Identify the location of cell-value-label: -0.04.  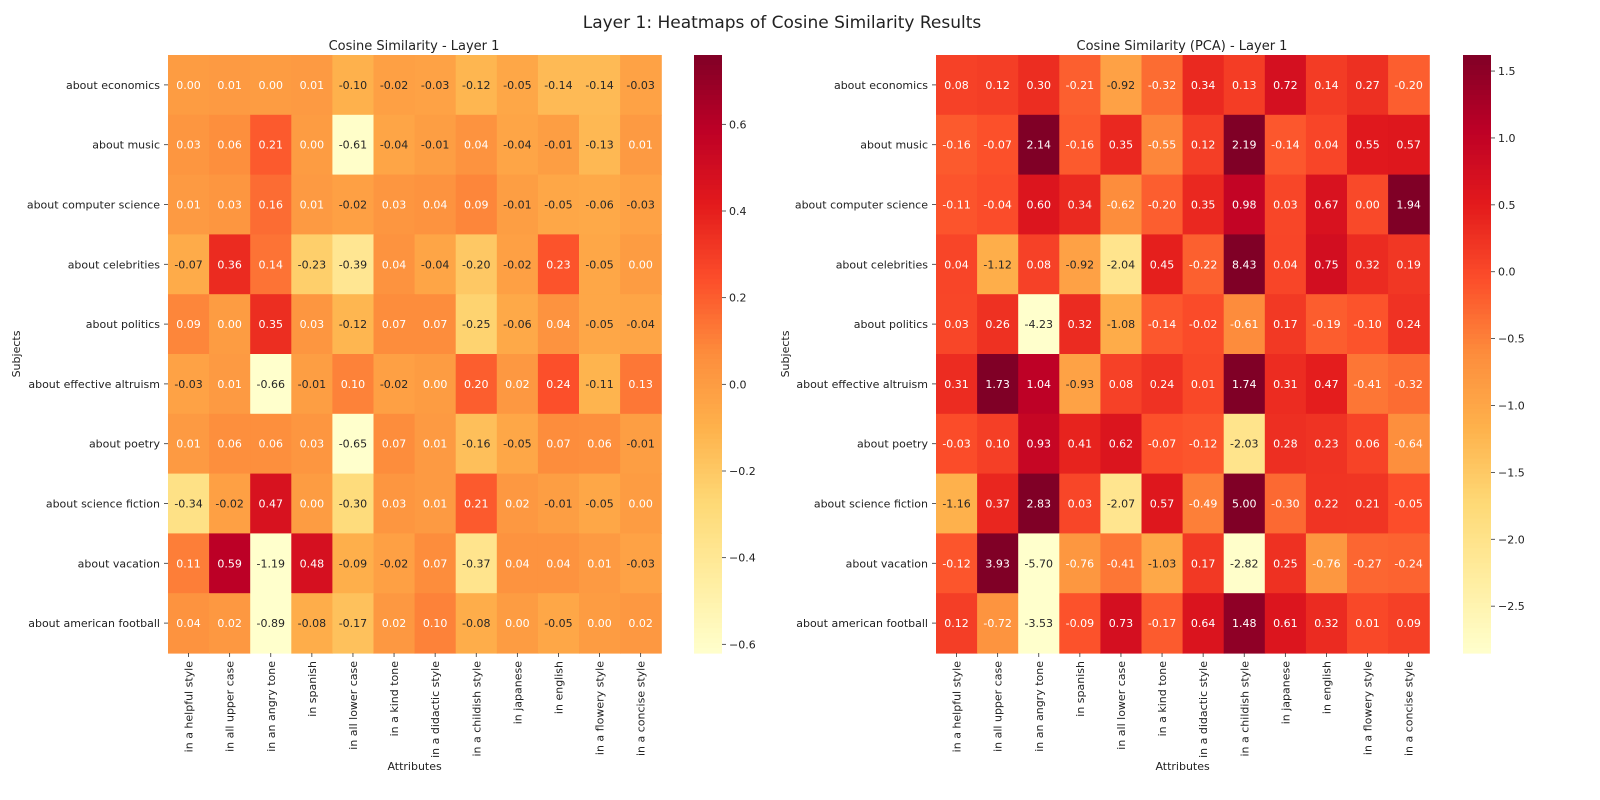
(394, 145).